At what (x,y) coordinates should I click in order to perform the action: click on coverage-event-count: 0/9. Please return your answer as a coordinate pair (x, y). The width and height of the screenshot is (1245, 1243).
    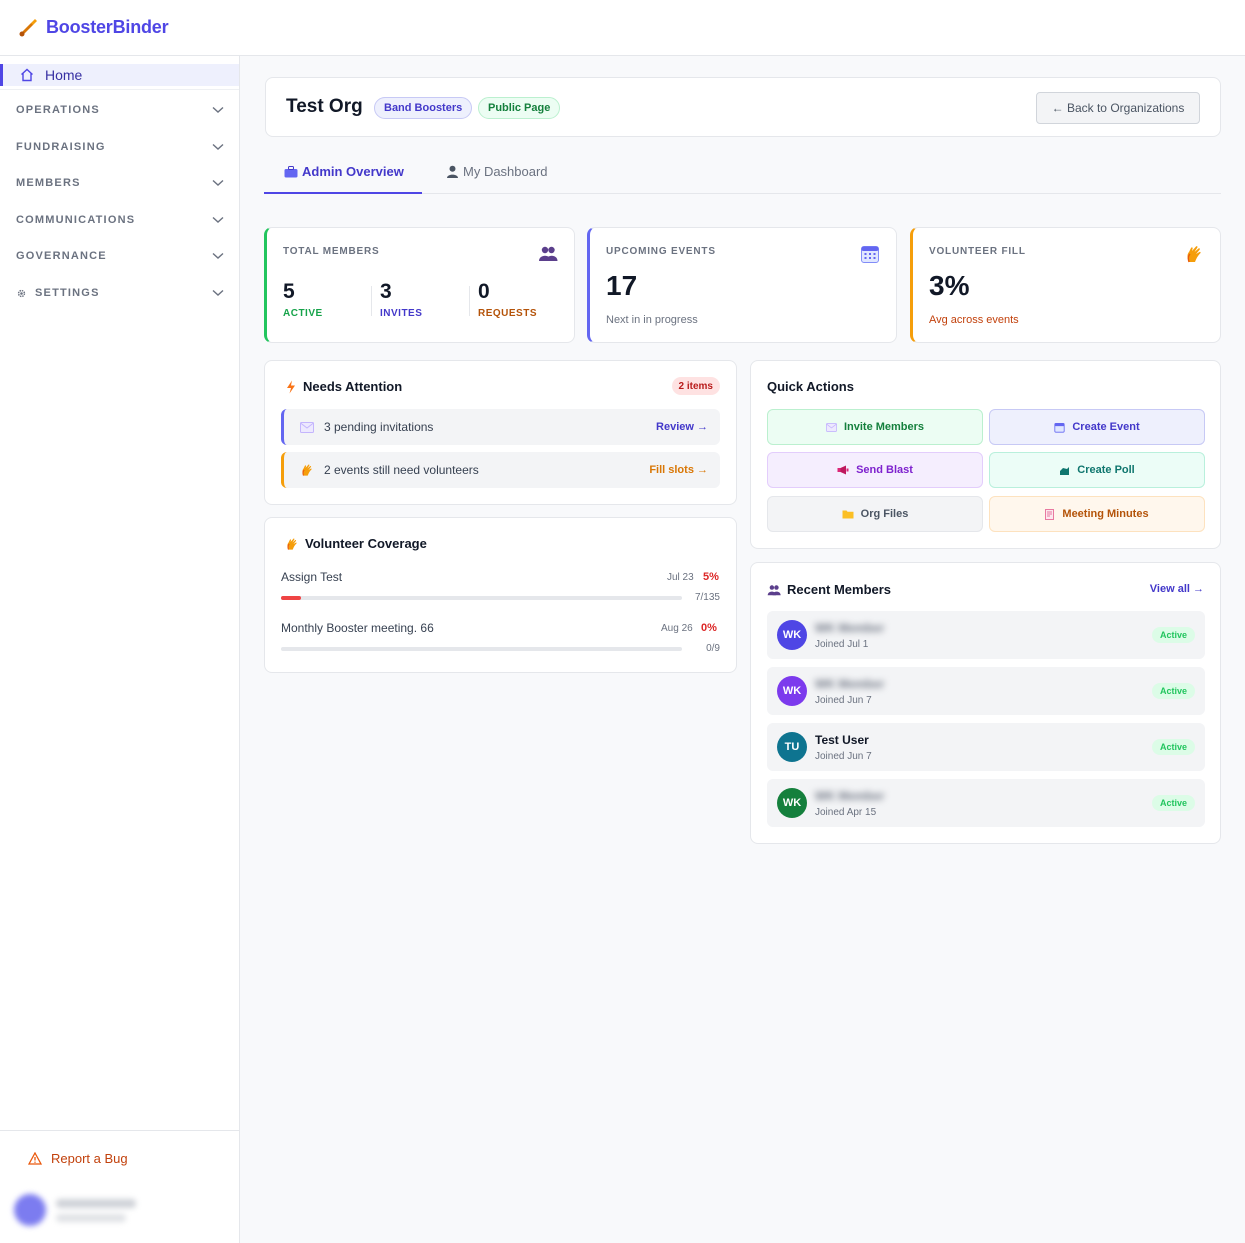
    Looking at the image, I should click on (713, 648).